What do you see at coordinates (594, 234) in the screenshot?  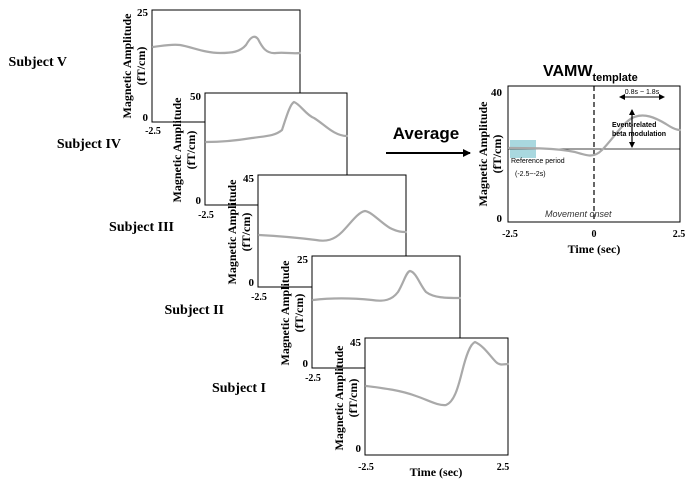 I see `x-tick-label: 0` at bounding box center [594, 234].